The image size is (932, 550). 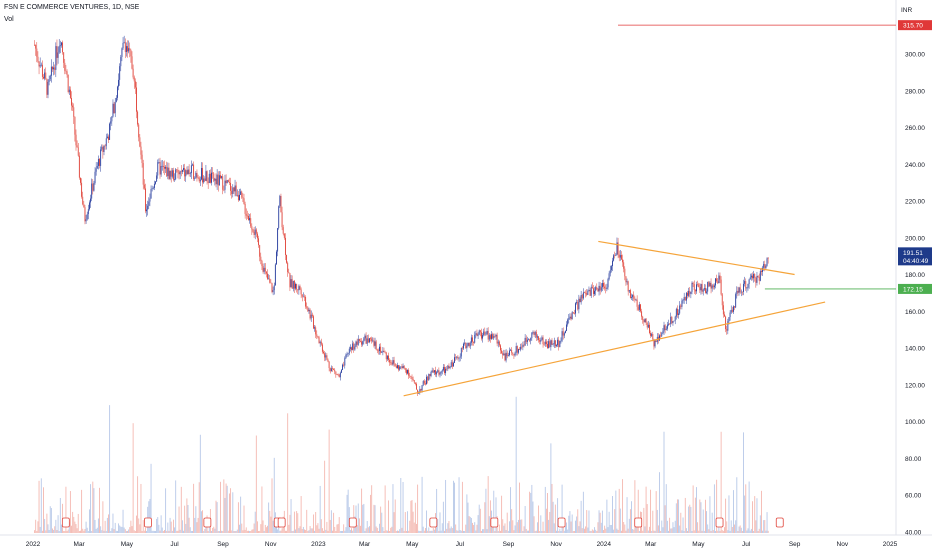 What do you see at coordinates (614, 349) in the screenshot?
I see `lower-trendline` at bounding box center [614, 349].